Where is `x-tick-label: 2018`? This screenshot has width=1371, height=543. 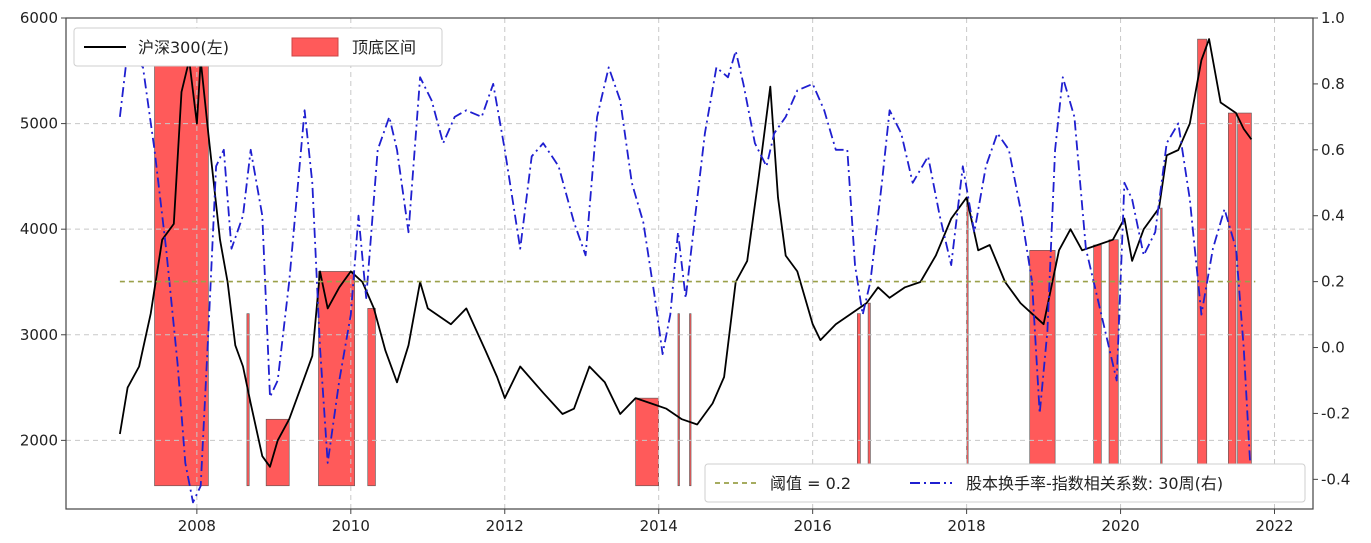
x-tick-label: 2018 is located at coordinates (967, 526).